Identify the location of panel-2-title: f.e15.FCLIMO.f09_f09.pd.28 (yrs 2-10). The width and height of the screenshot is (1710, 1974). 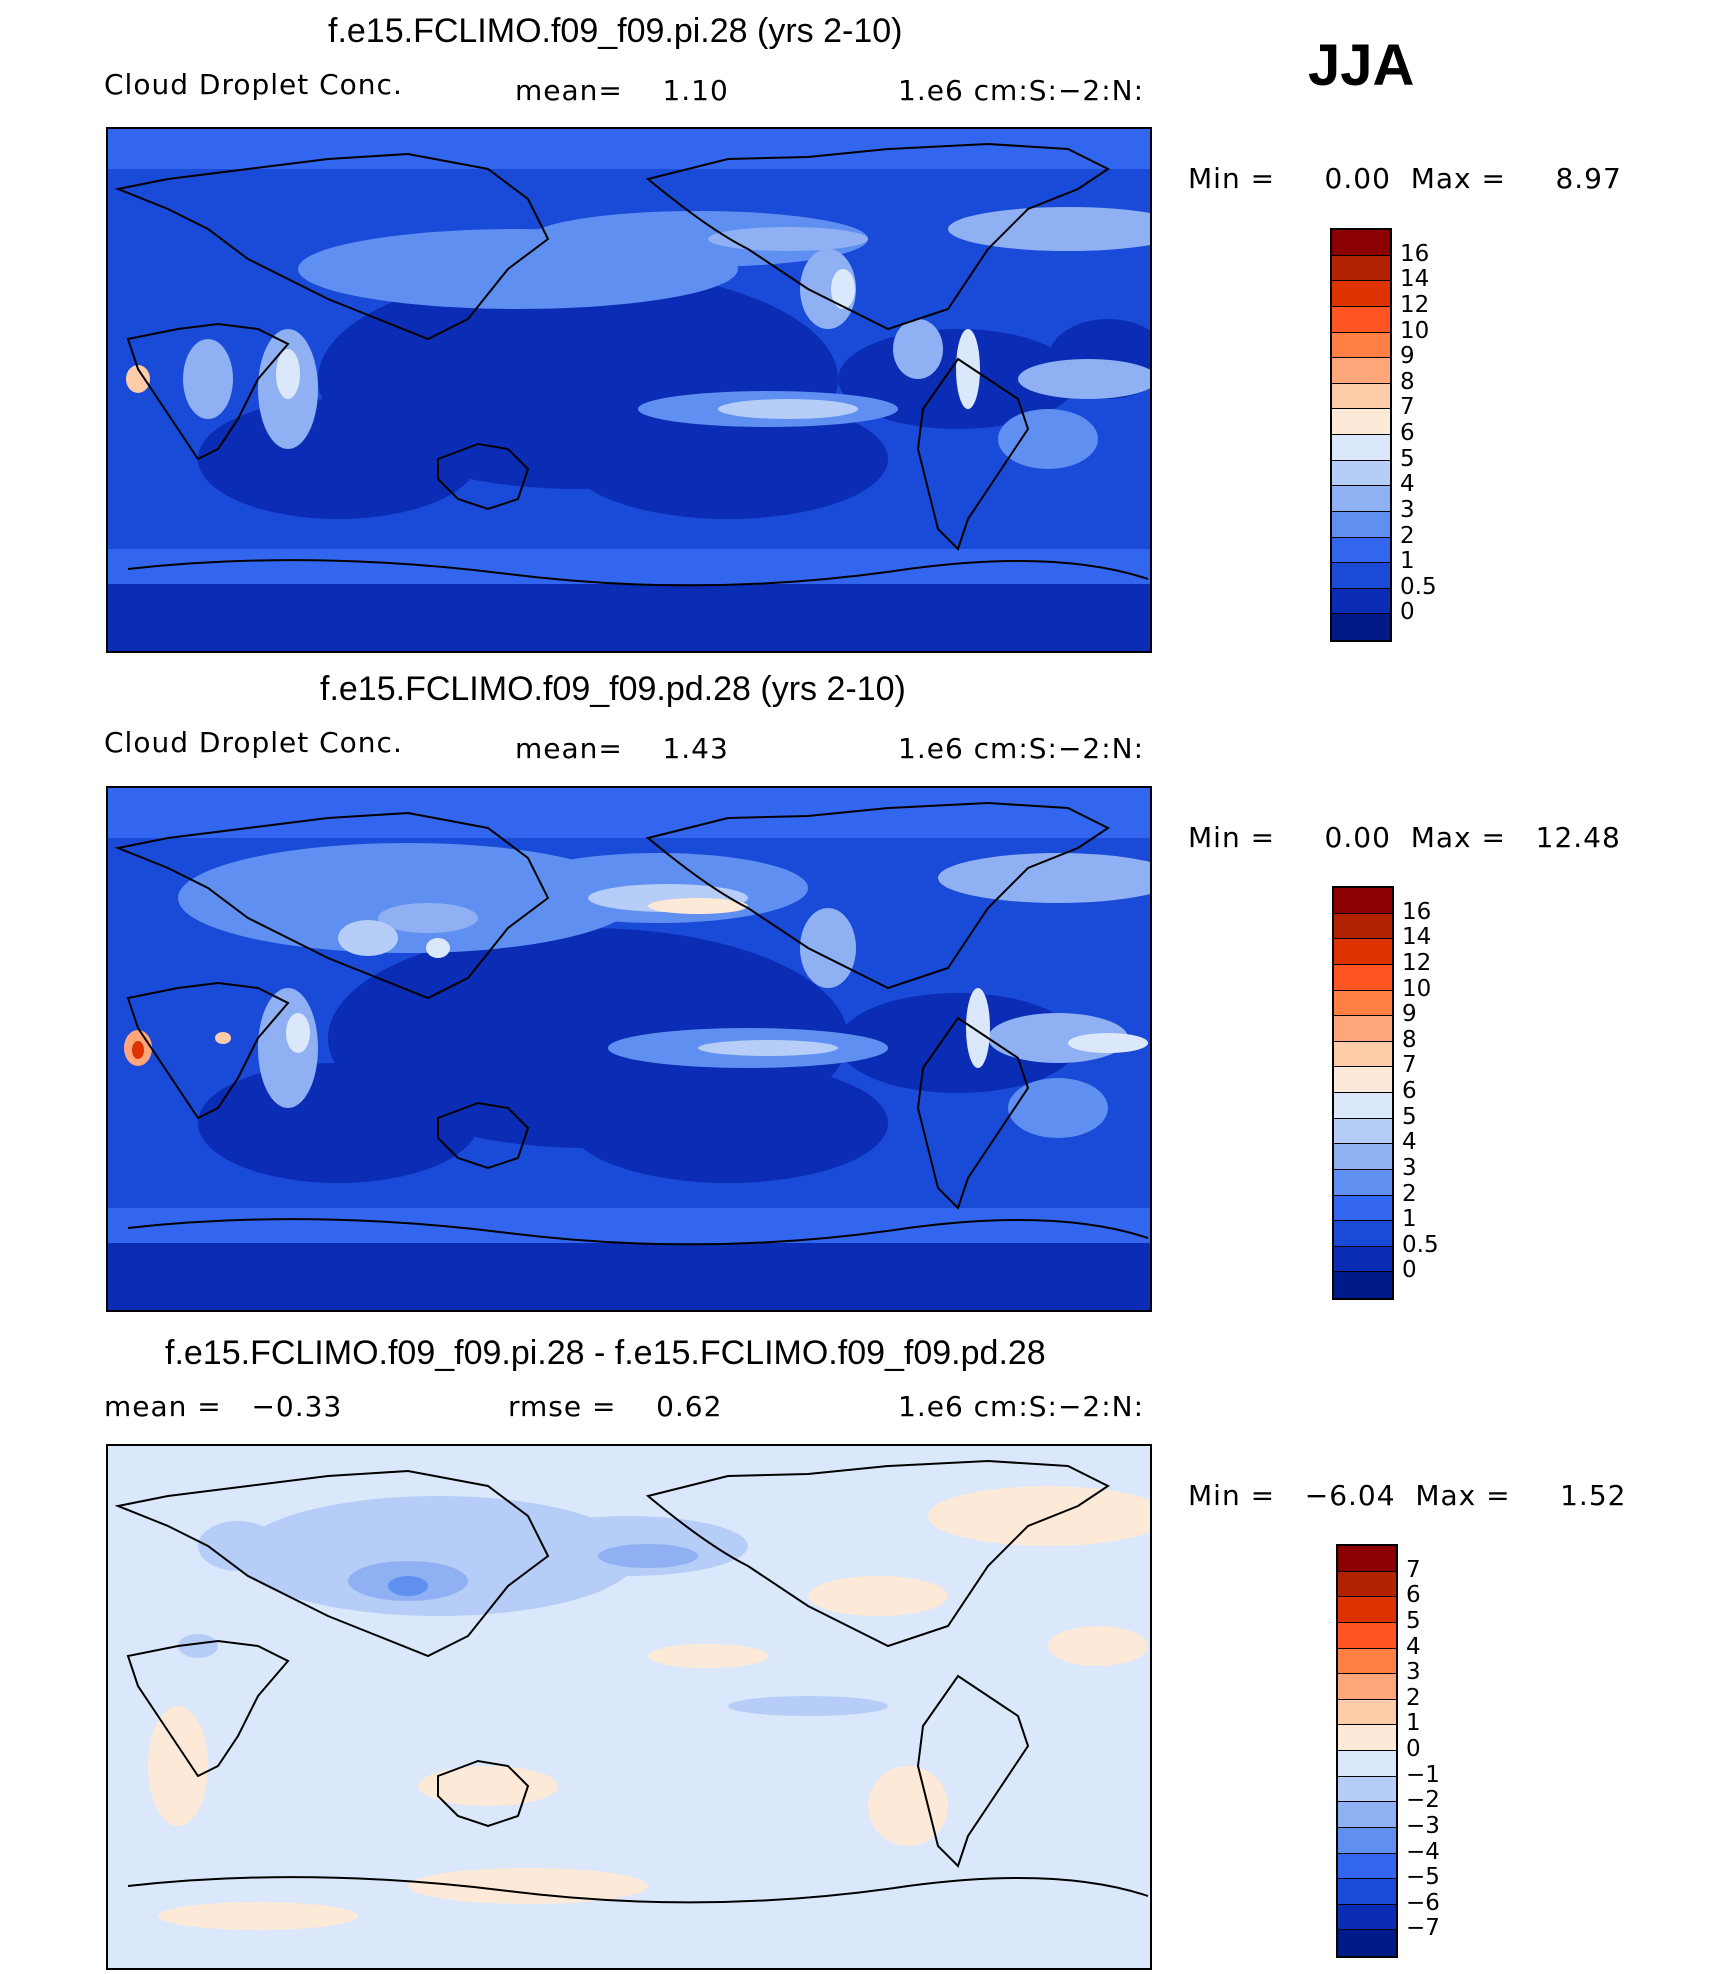
(613, 689).